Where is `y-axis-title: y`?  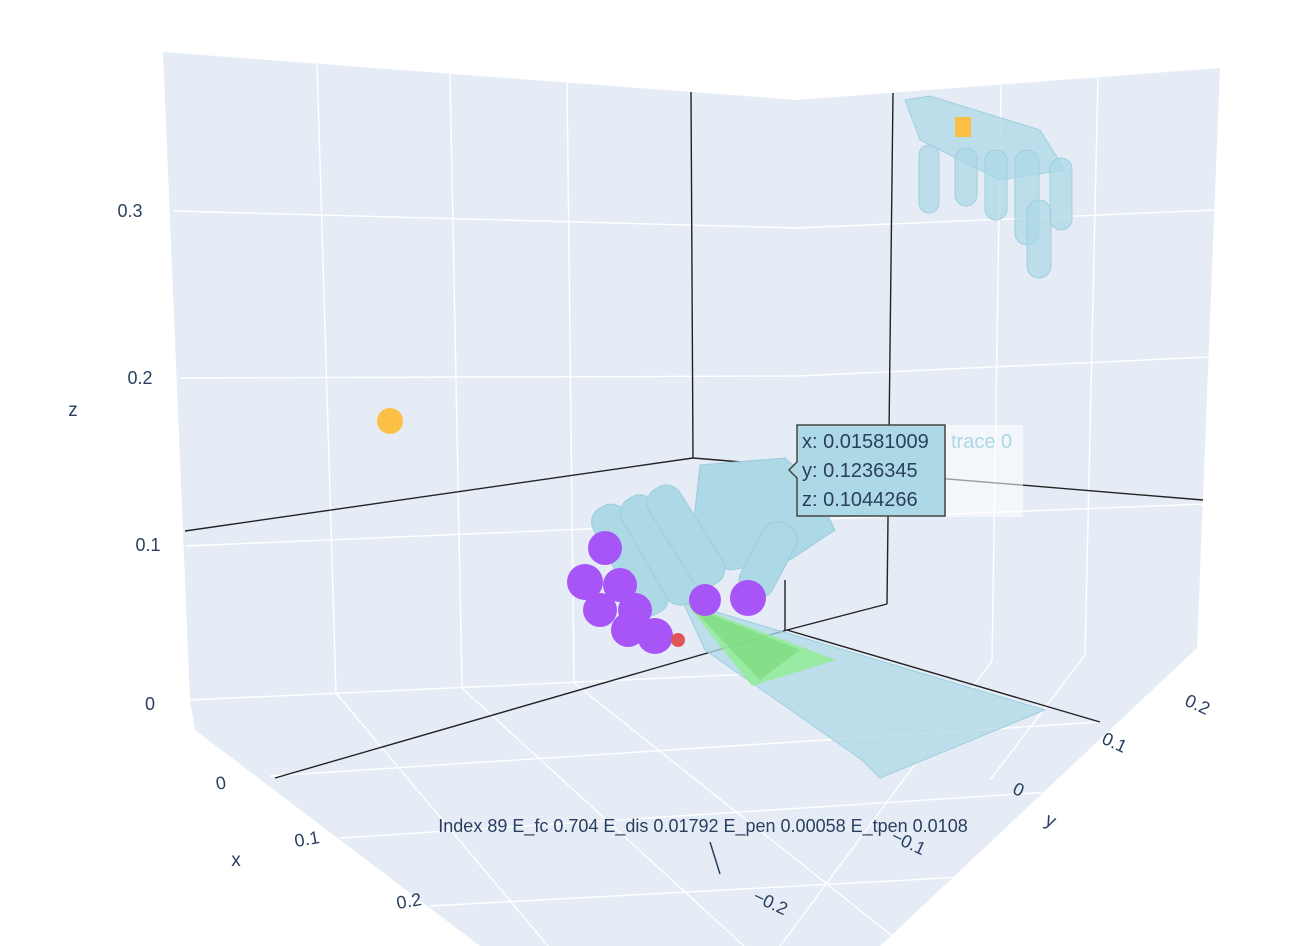
y-axis-title: y is located at coordinates (1051, 820).